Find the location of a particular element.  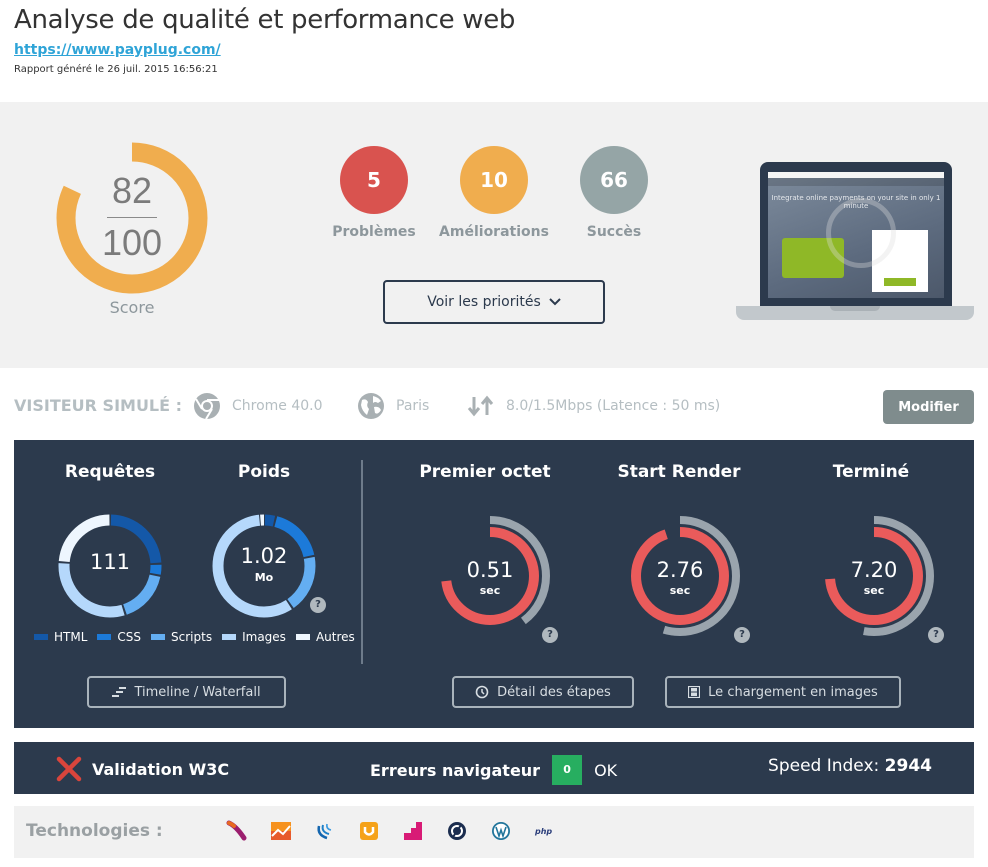

technologies-list: php is located at coordinates (391, 831).